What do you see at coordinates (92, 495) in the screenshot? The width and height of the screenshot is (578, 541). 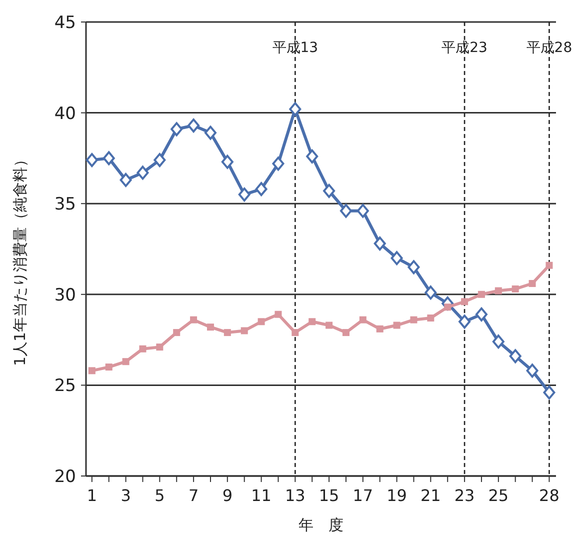 I see `x-tick-label: 1` at bounding box center [92, 495].